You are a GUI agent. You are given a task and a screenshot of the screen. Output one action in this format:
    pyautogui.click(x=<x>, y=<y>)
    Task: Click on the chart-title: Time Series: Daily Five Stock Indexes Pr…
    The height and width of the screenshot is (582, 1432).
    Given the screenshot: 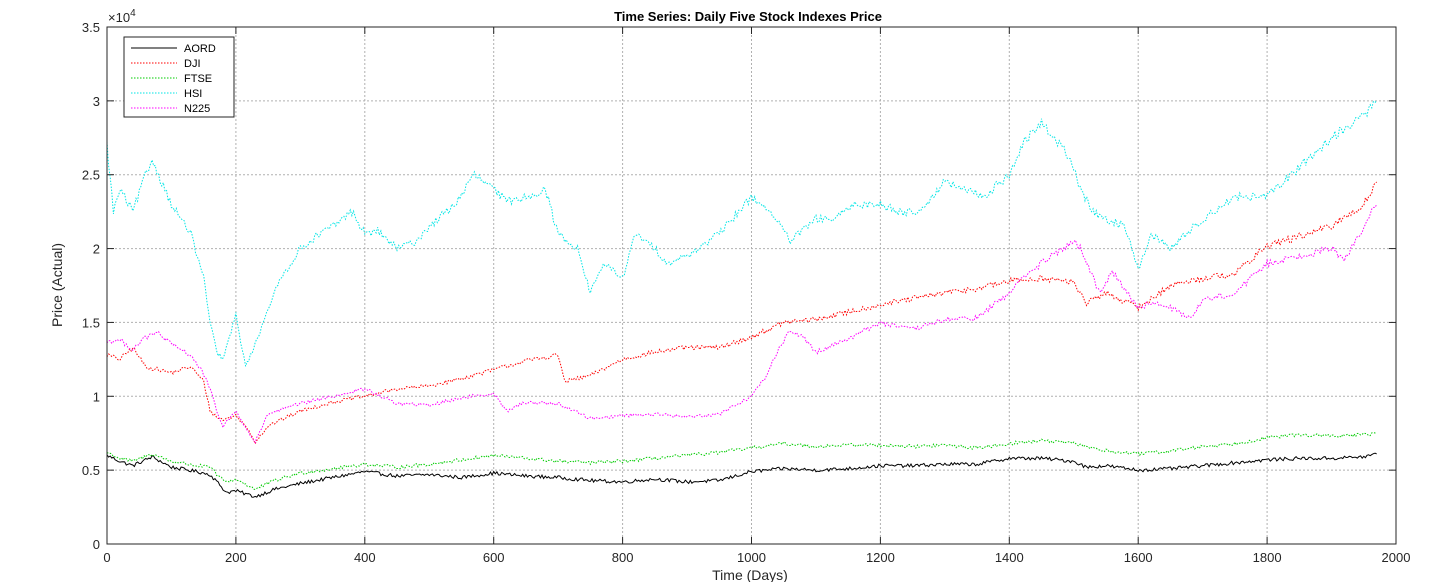 What is the action you would take?
    pyautogui.click(x=748, y=16)
    